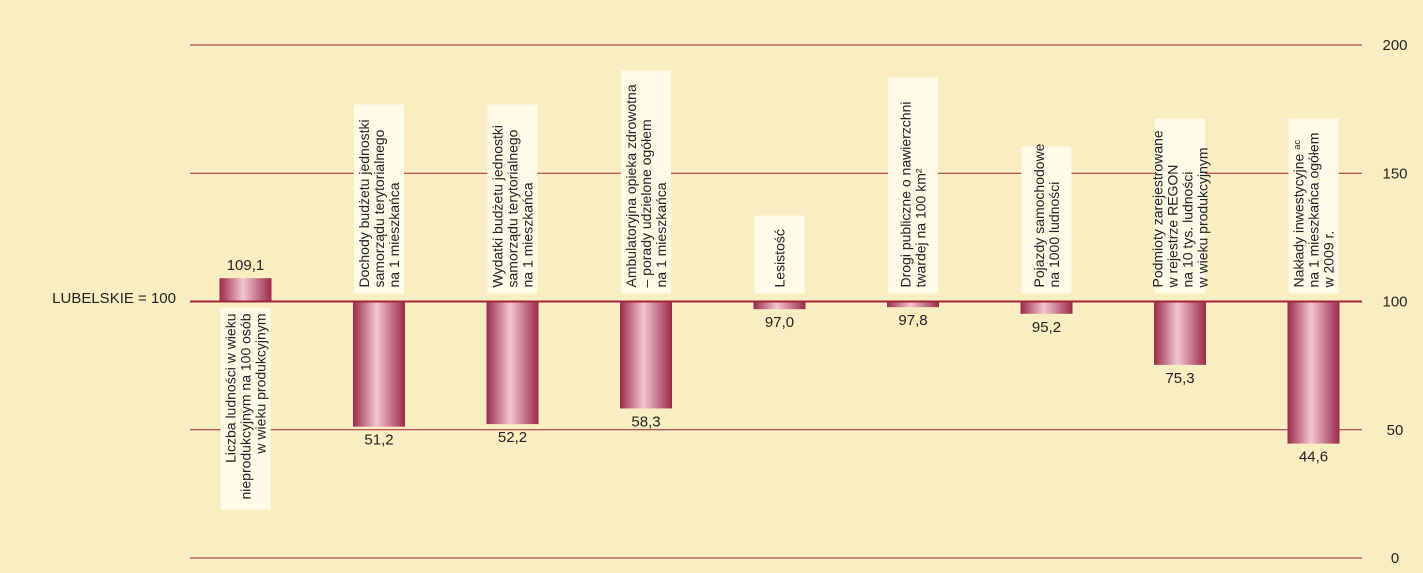 Image resolution: width=1423 pixels, height=573 pixels. I want to click on data-label: 51,2, so click(378, 440).